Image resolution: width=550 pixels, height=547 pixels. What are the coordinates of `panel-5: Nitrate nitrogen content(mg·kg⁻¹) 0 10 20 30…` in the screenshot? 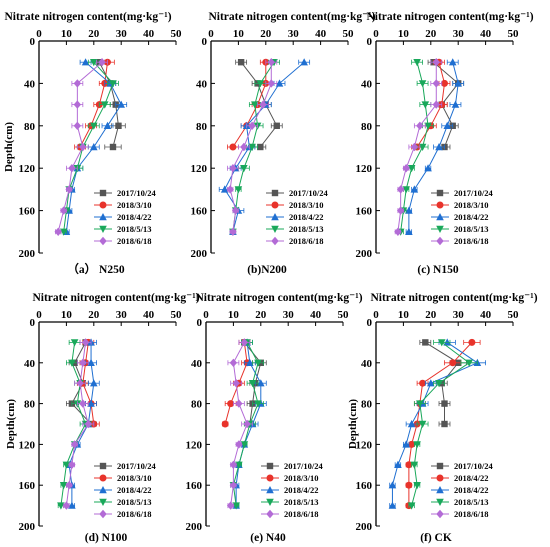 It's located at (274, 418).